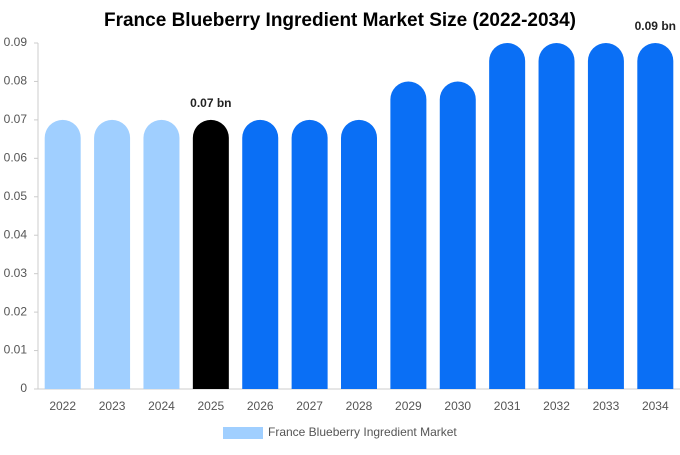  I want to click on legend-swatch, so click(243, 433).